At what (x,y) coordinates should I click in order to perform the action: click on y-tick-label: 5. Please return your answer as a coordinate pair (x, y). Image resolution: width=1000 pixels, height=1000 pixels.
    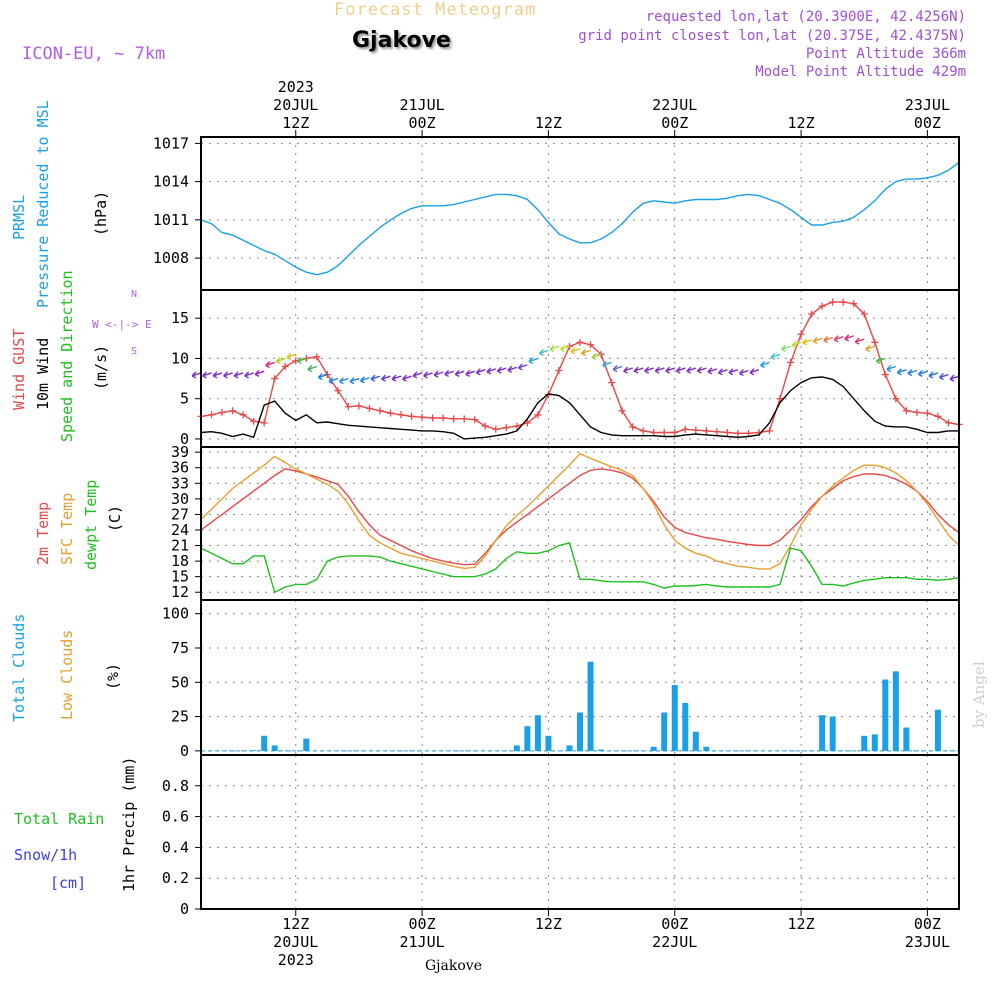
    Looking at the image, I should click on (184, 399).